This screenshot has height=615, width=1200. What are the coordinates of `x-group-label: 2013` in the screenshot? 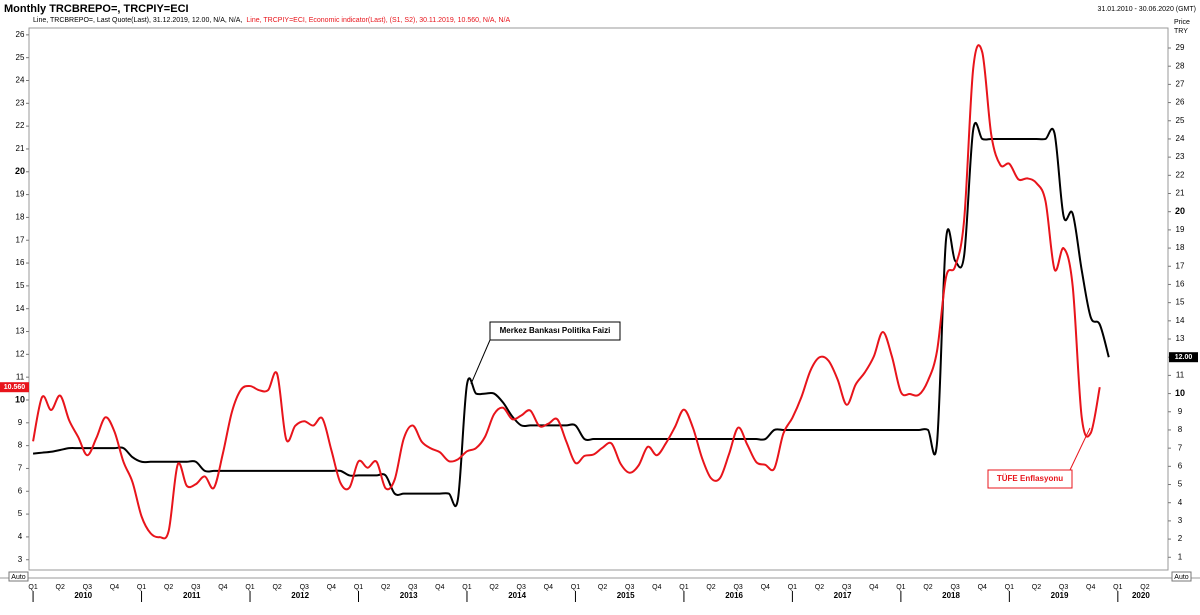 It's located at (409, 595).